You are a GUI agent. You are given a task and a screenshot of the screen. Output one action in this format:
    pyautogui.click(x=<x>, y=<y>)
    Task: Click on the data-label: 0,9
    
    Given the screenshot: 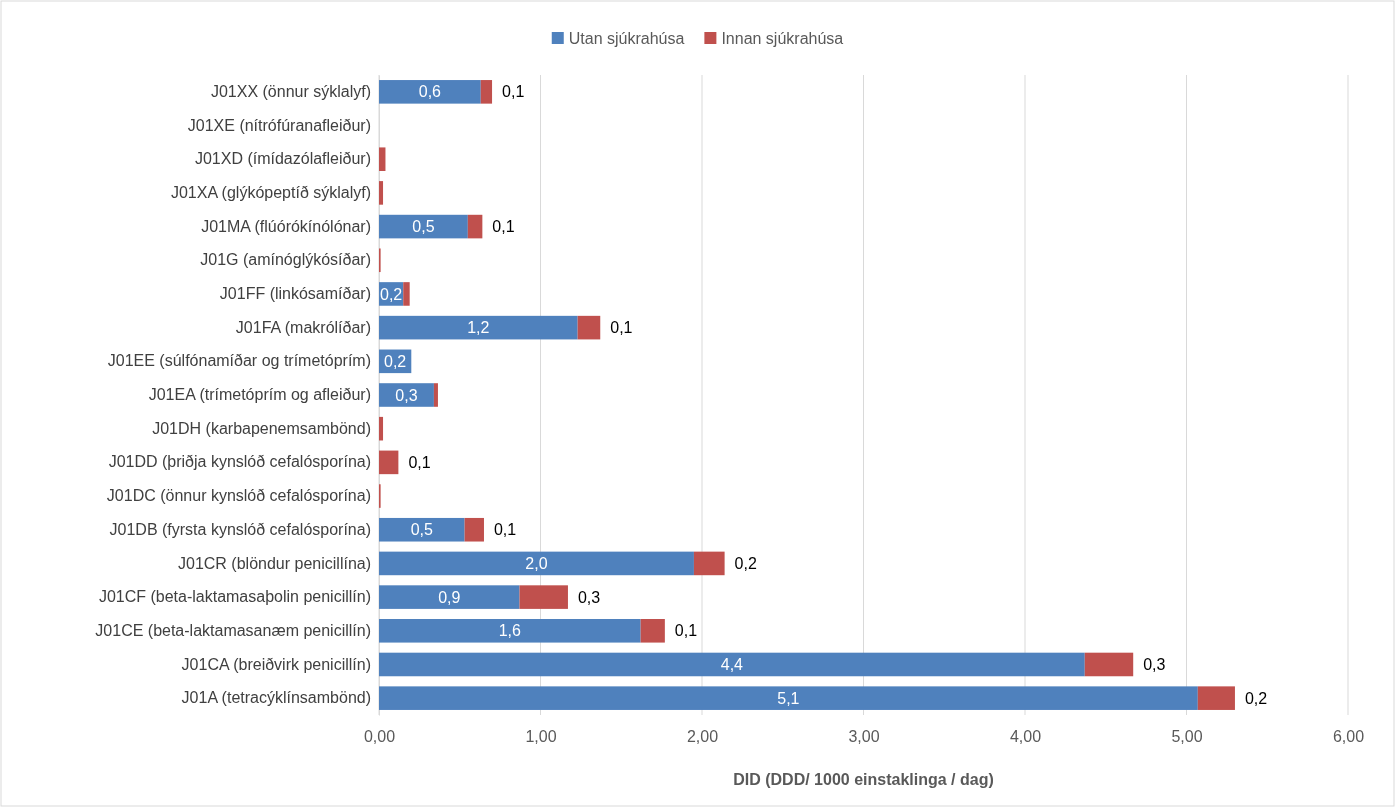 What is the action you would take?
    pyautogui.click(x=449, y=597)
    